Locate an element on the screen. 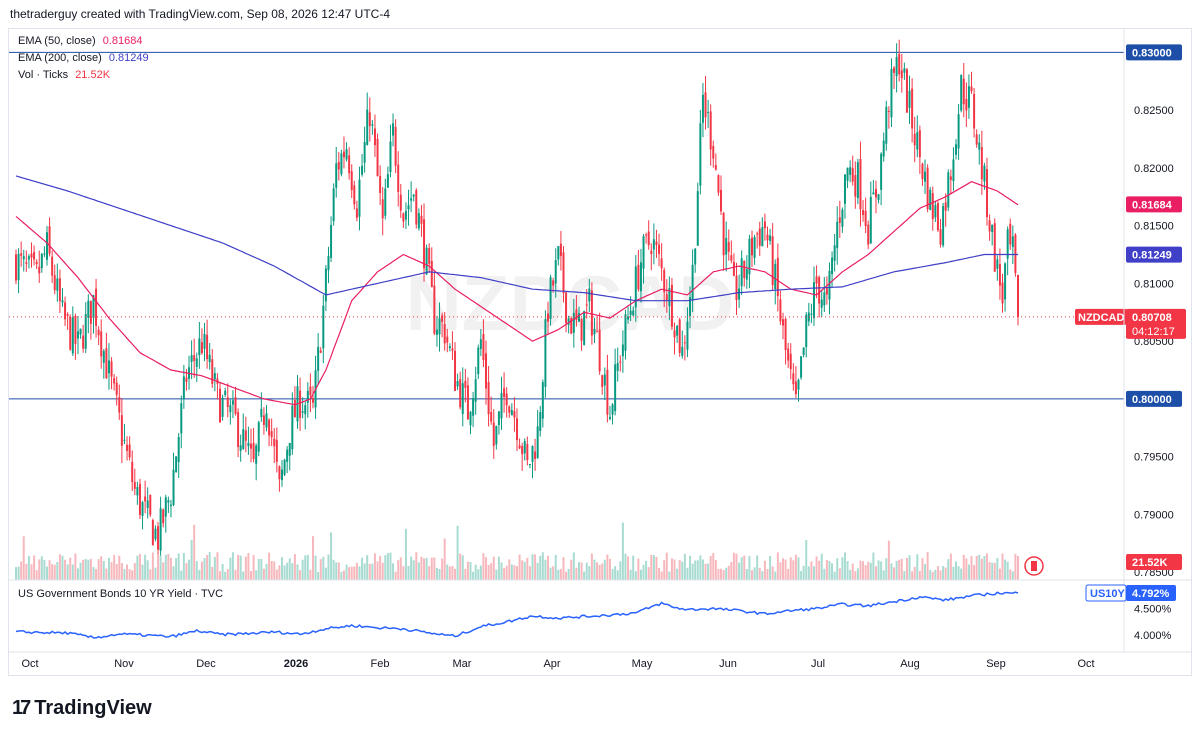  ema200-line is located at coordinates (516, 238).